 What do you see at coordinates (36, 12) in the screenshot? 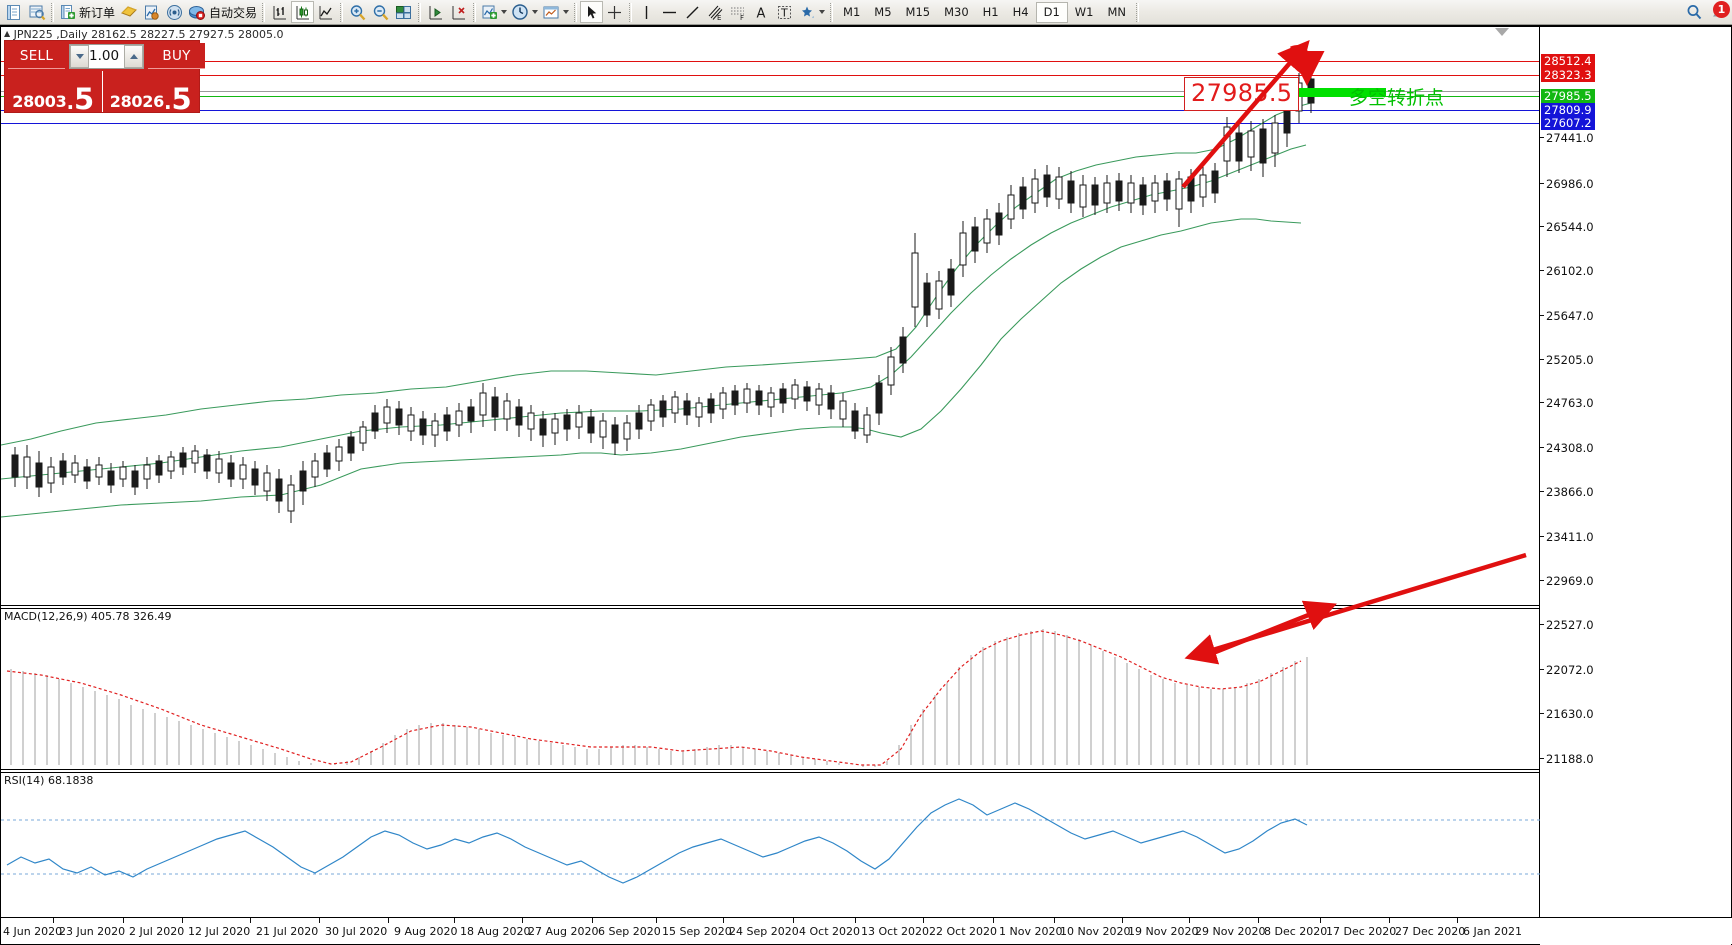
I see `market-watch-icon` at bounding box center [36, 12].